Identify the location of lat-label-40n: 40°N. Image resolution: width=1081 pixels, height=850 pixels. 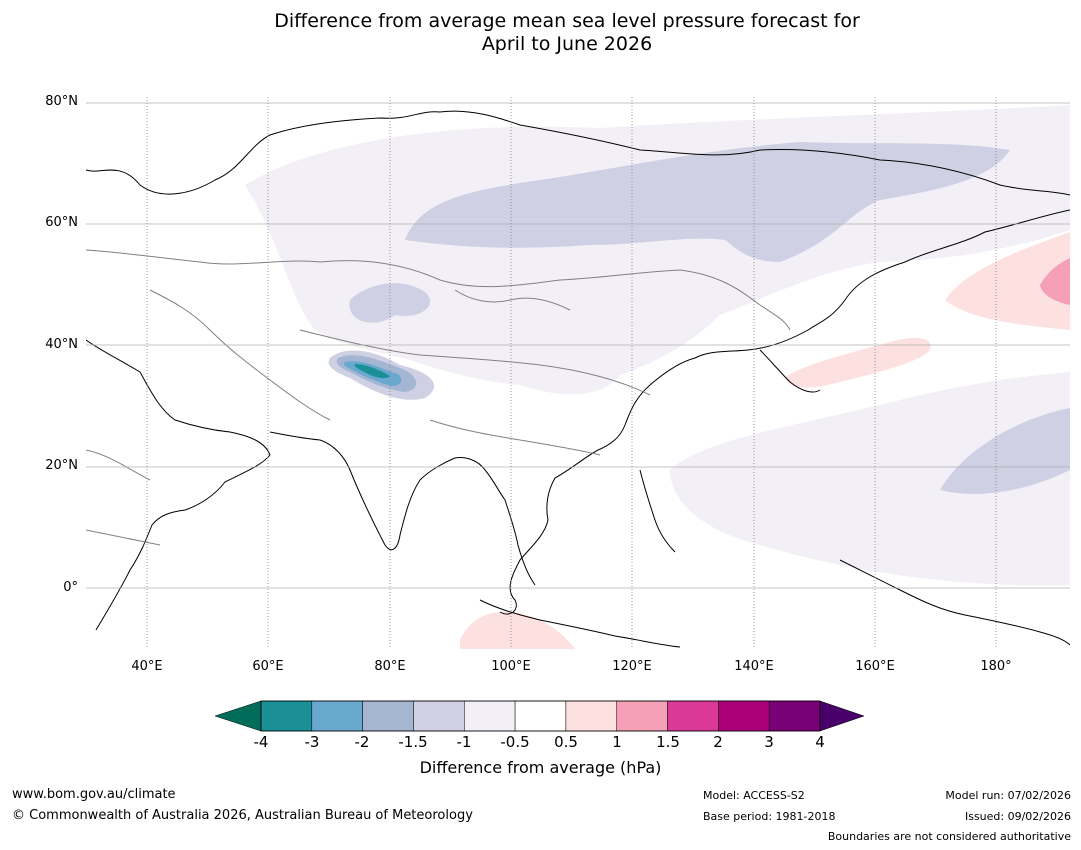
(61, 344).